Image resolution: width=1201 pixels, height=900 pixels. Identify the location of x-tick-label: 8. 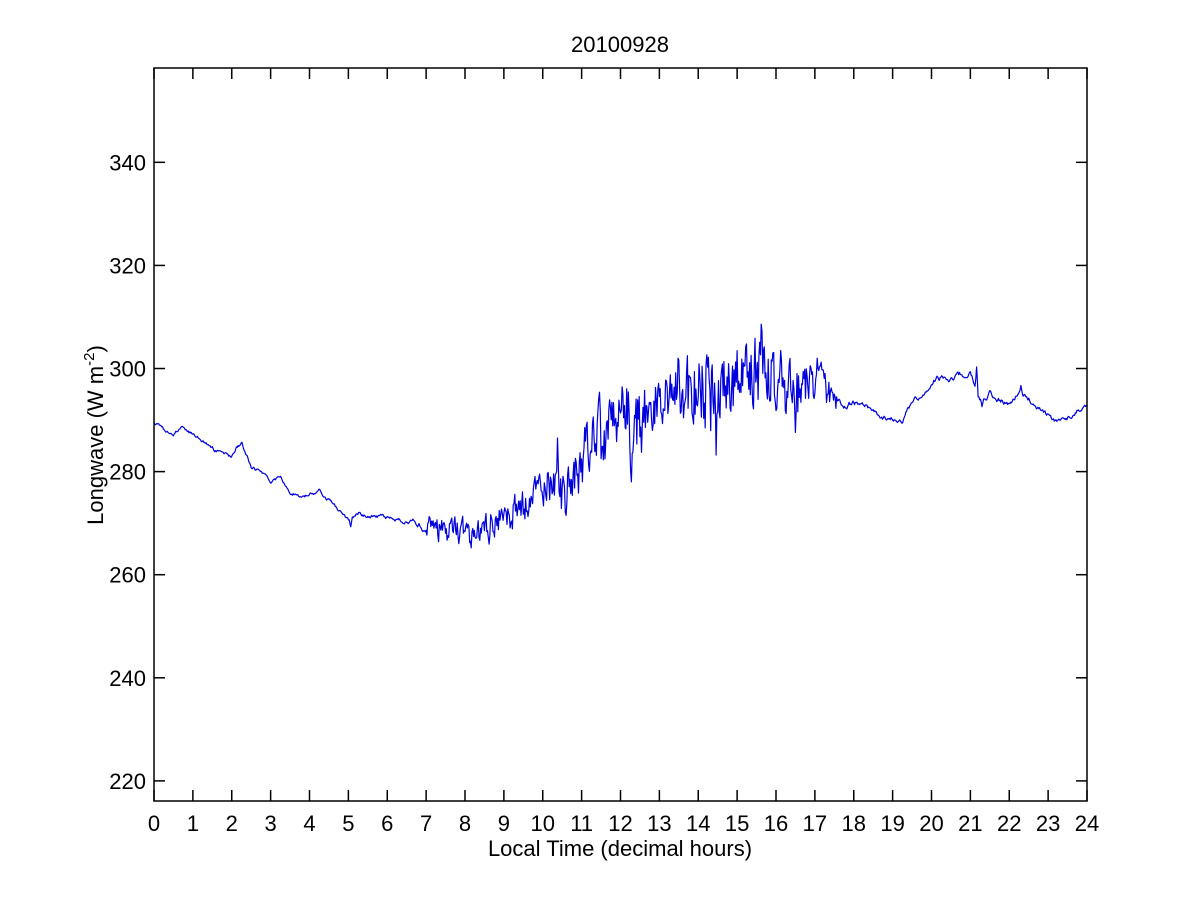
(465, 823).